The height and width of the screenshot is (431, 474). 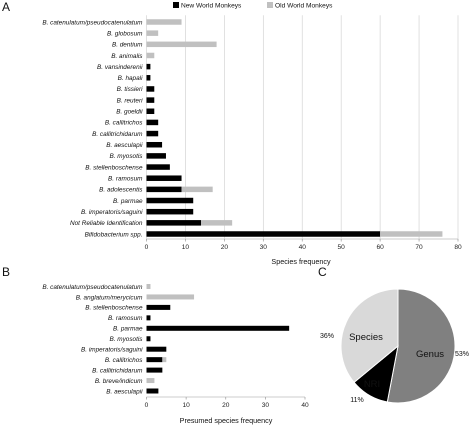 What do you see at coordinates (120, 67) in the screenshot?
I see `category-label-b-vansinderenii: B. vansinderenii` at bounding box center [120, 67].